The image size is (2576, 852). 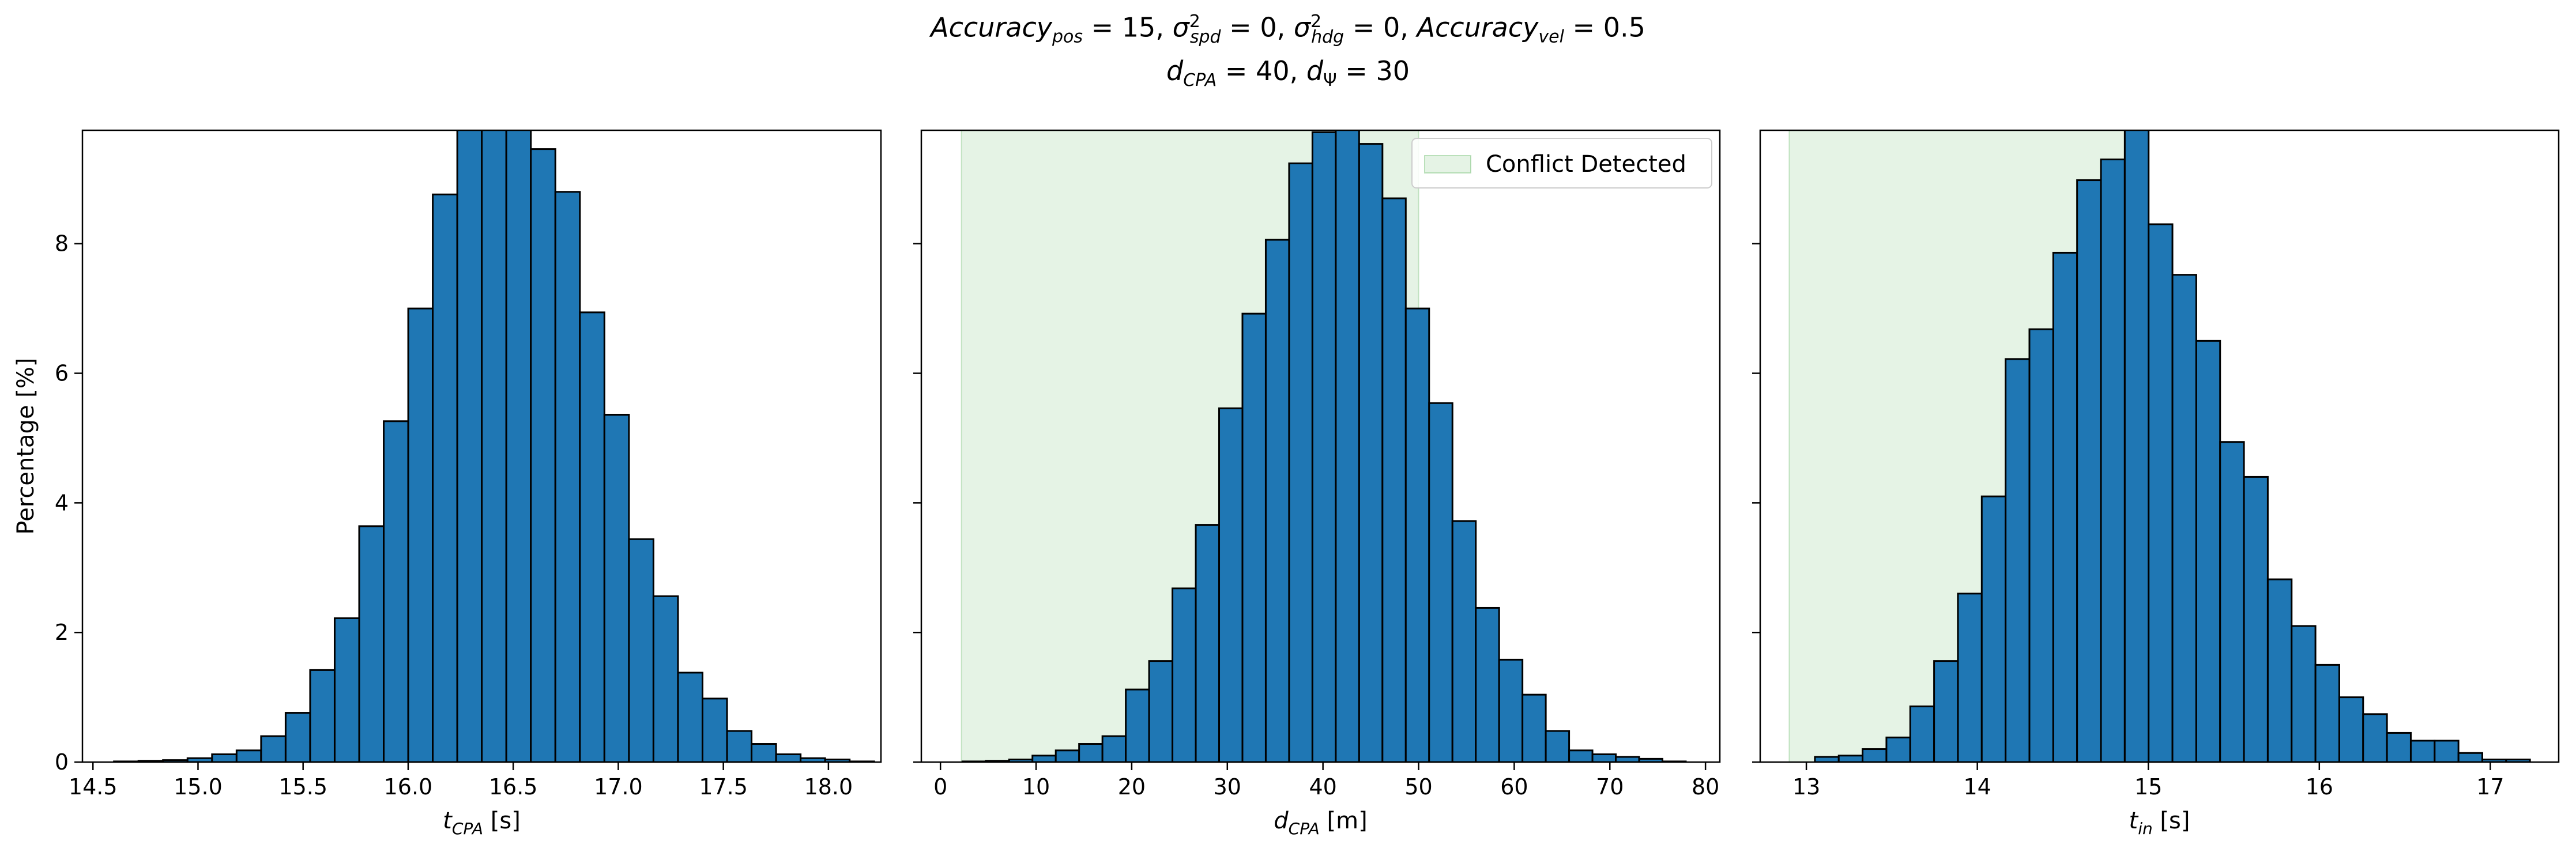 I want to click on x-axis-label: dCPA [m], so click(x=1320, y=823).